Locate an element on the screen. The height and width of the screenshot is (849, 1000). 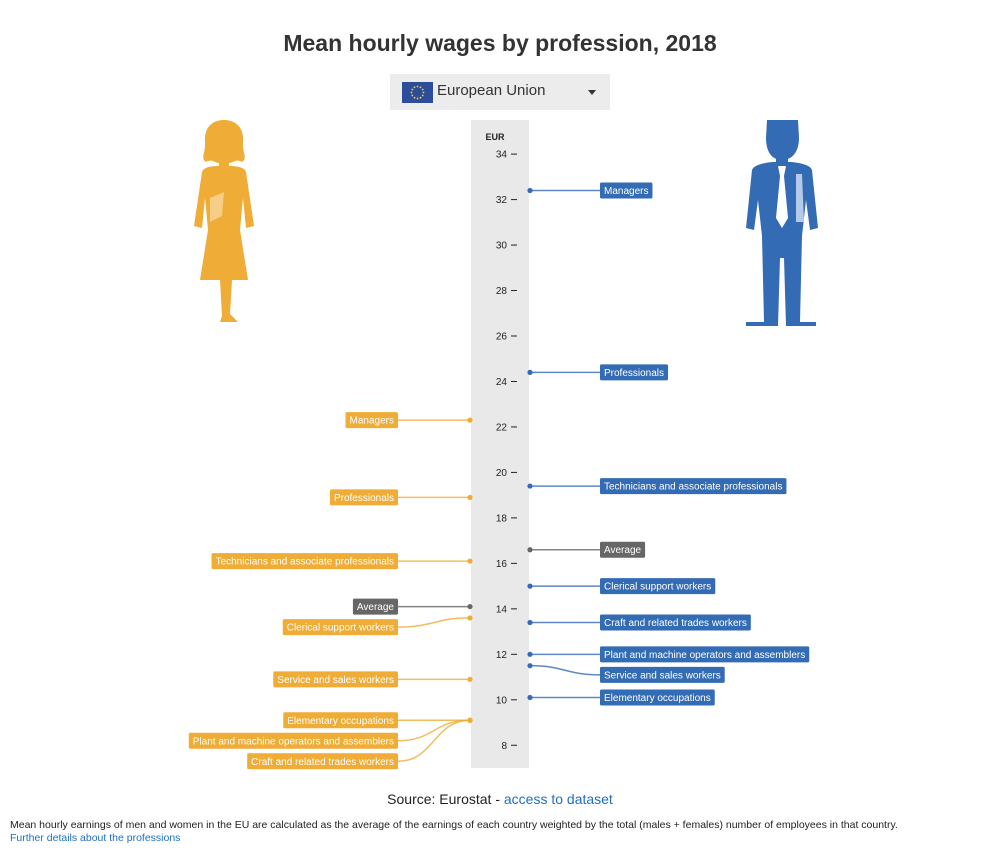
y-tick-label: 12 is located at coordinates (502, 655).